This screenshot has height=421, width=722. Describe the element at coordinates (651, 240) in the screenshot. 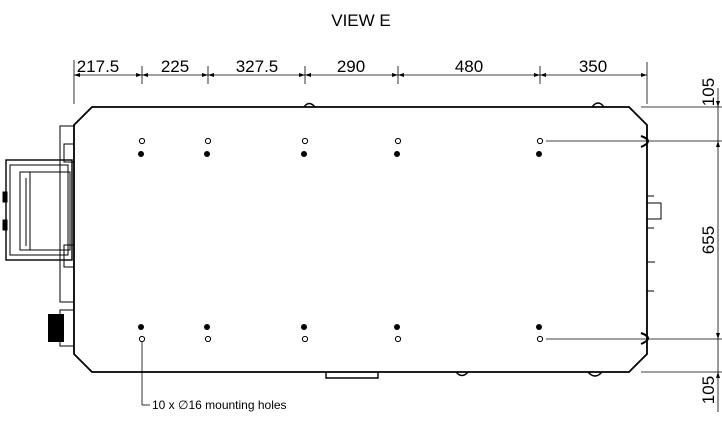

I see `right-side-fittings` at that location.